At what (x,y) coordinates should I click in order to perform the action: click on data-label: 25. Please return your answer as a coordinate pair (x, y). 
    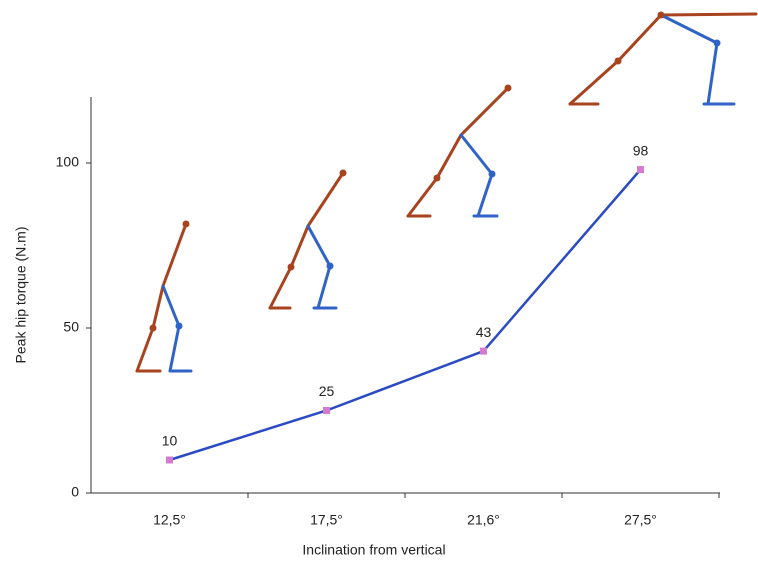
    Looking at the image, I should click on (327, 391).